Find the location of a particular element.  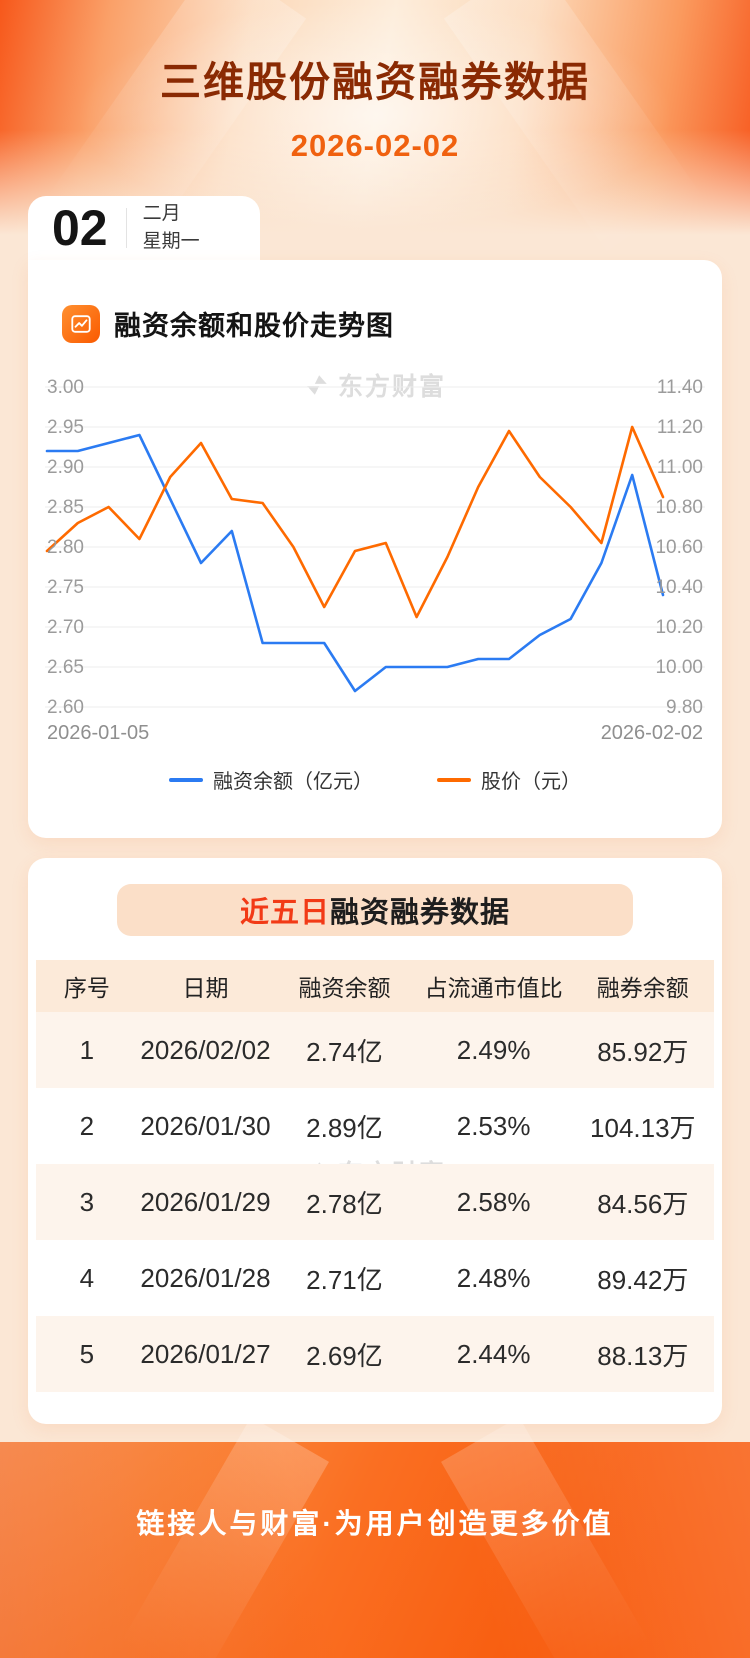

svg-text: 2.75 is located at coordinates (65, 587).